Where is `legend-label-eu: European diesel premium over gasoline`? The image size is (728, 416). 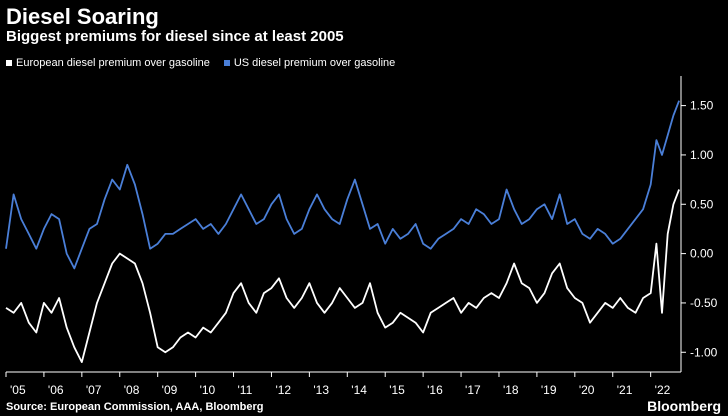 legend-label-eu: European diesel premium over gasoline is located at coordinates (113, 63).